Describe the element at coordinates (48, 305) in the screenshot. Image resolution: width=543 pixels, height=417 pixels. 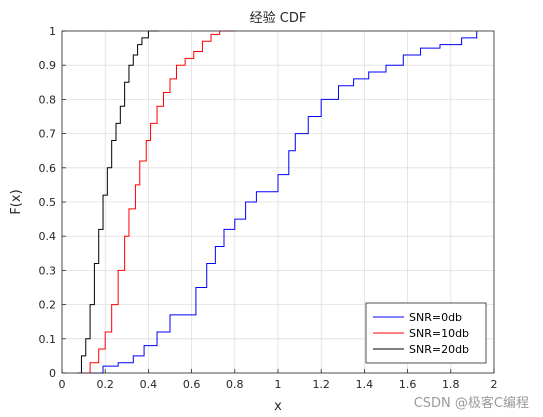
I see `y-tick-label: 0.2` at that location.